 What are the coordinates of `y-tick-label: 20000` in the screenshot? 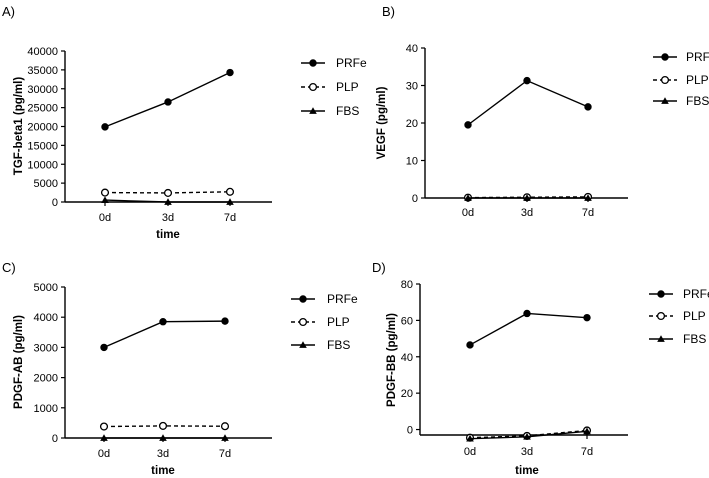 It's located at (42, 128).